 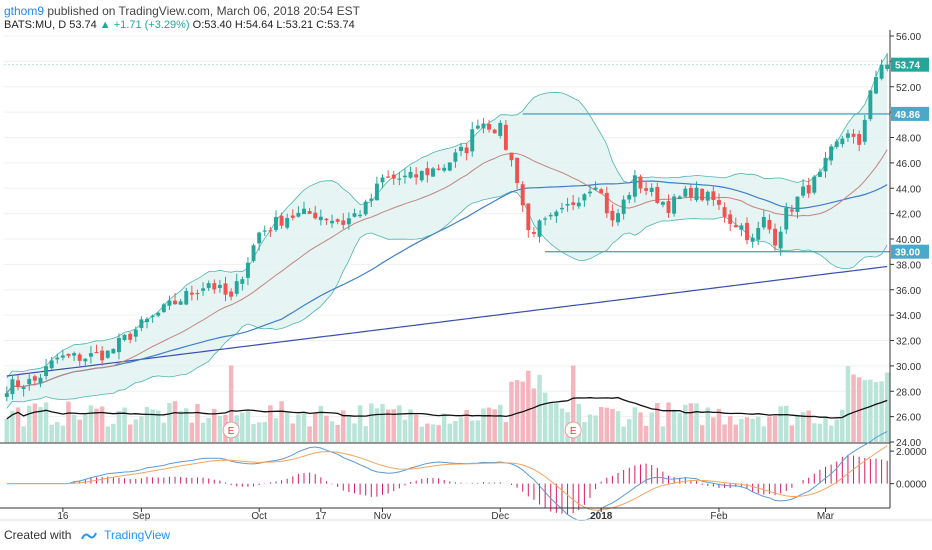 I want to click on price-tick-label: 28.00, so click(x=908, y=392).